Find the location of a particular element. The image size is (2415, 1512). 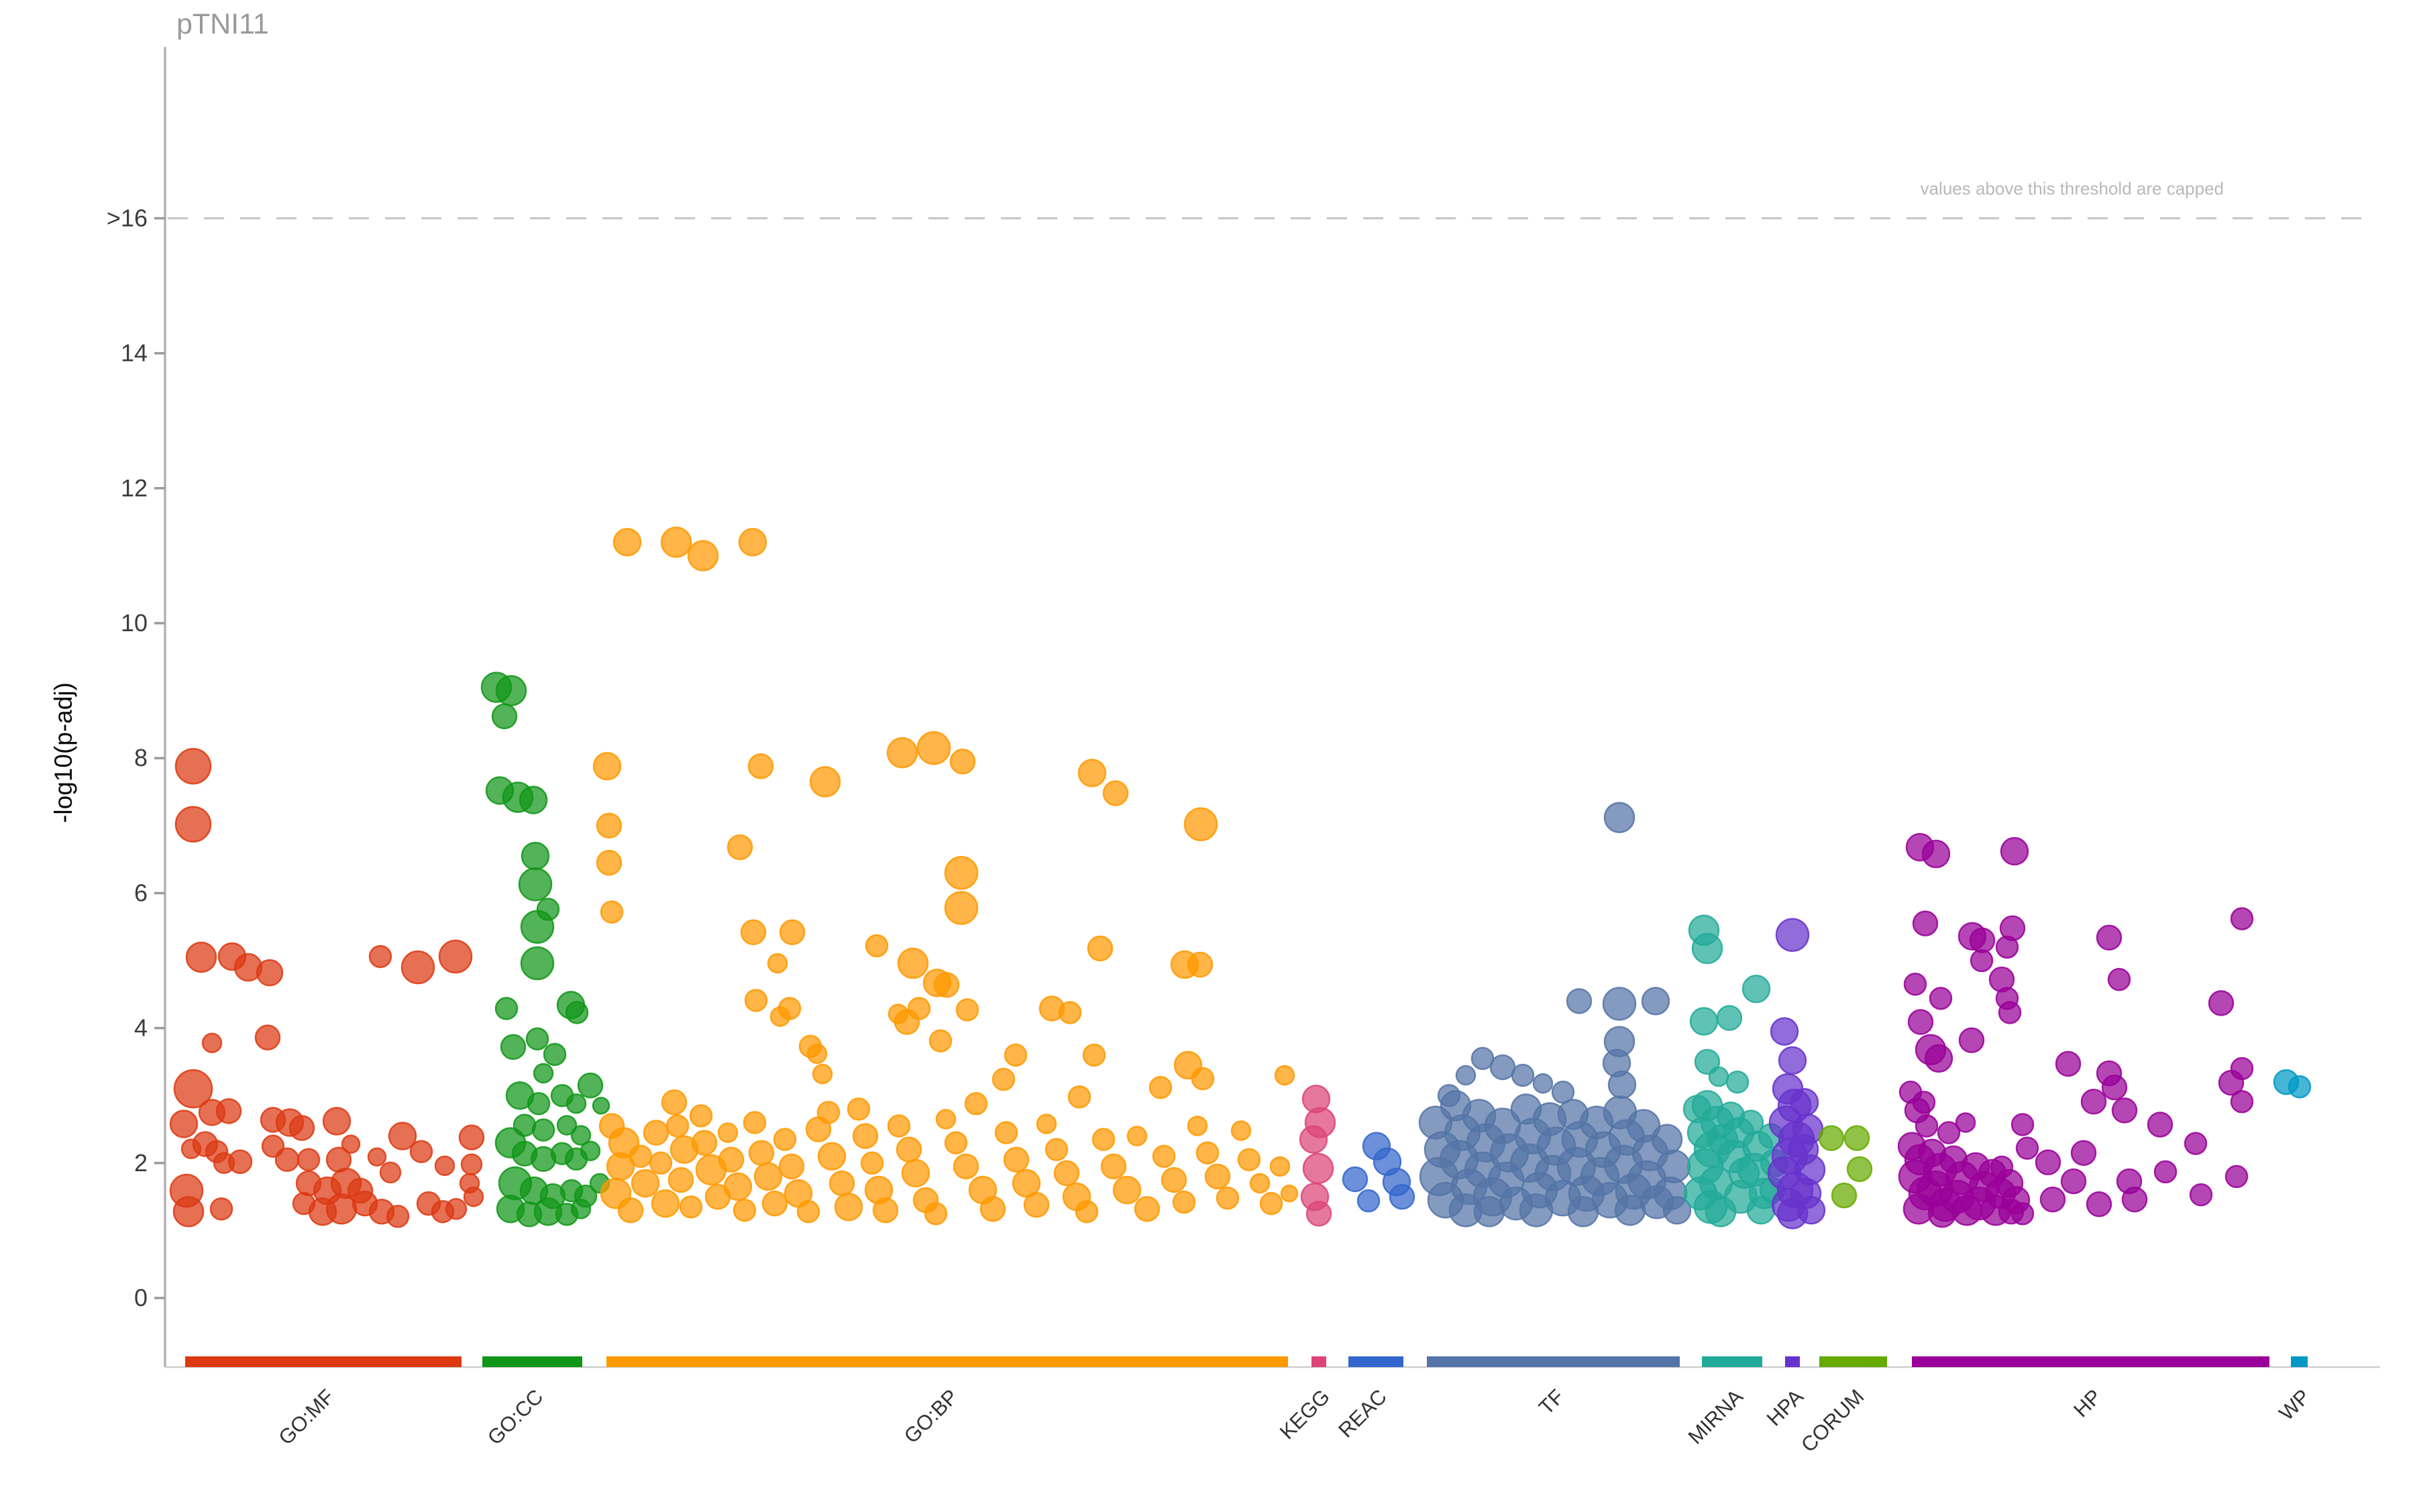

data-point-TF is located at coordinates (1655, 1001).